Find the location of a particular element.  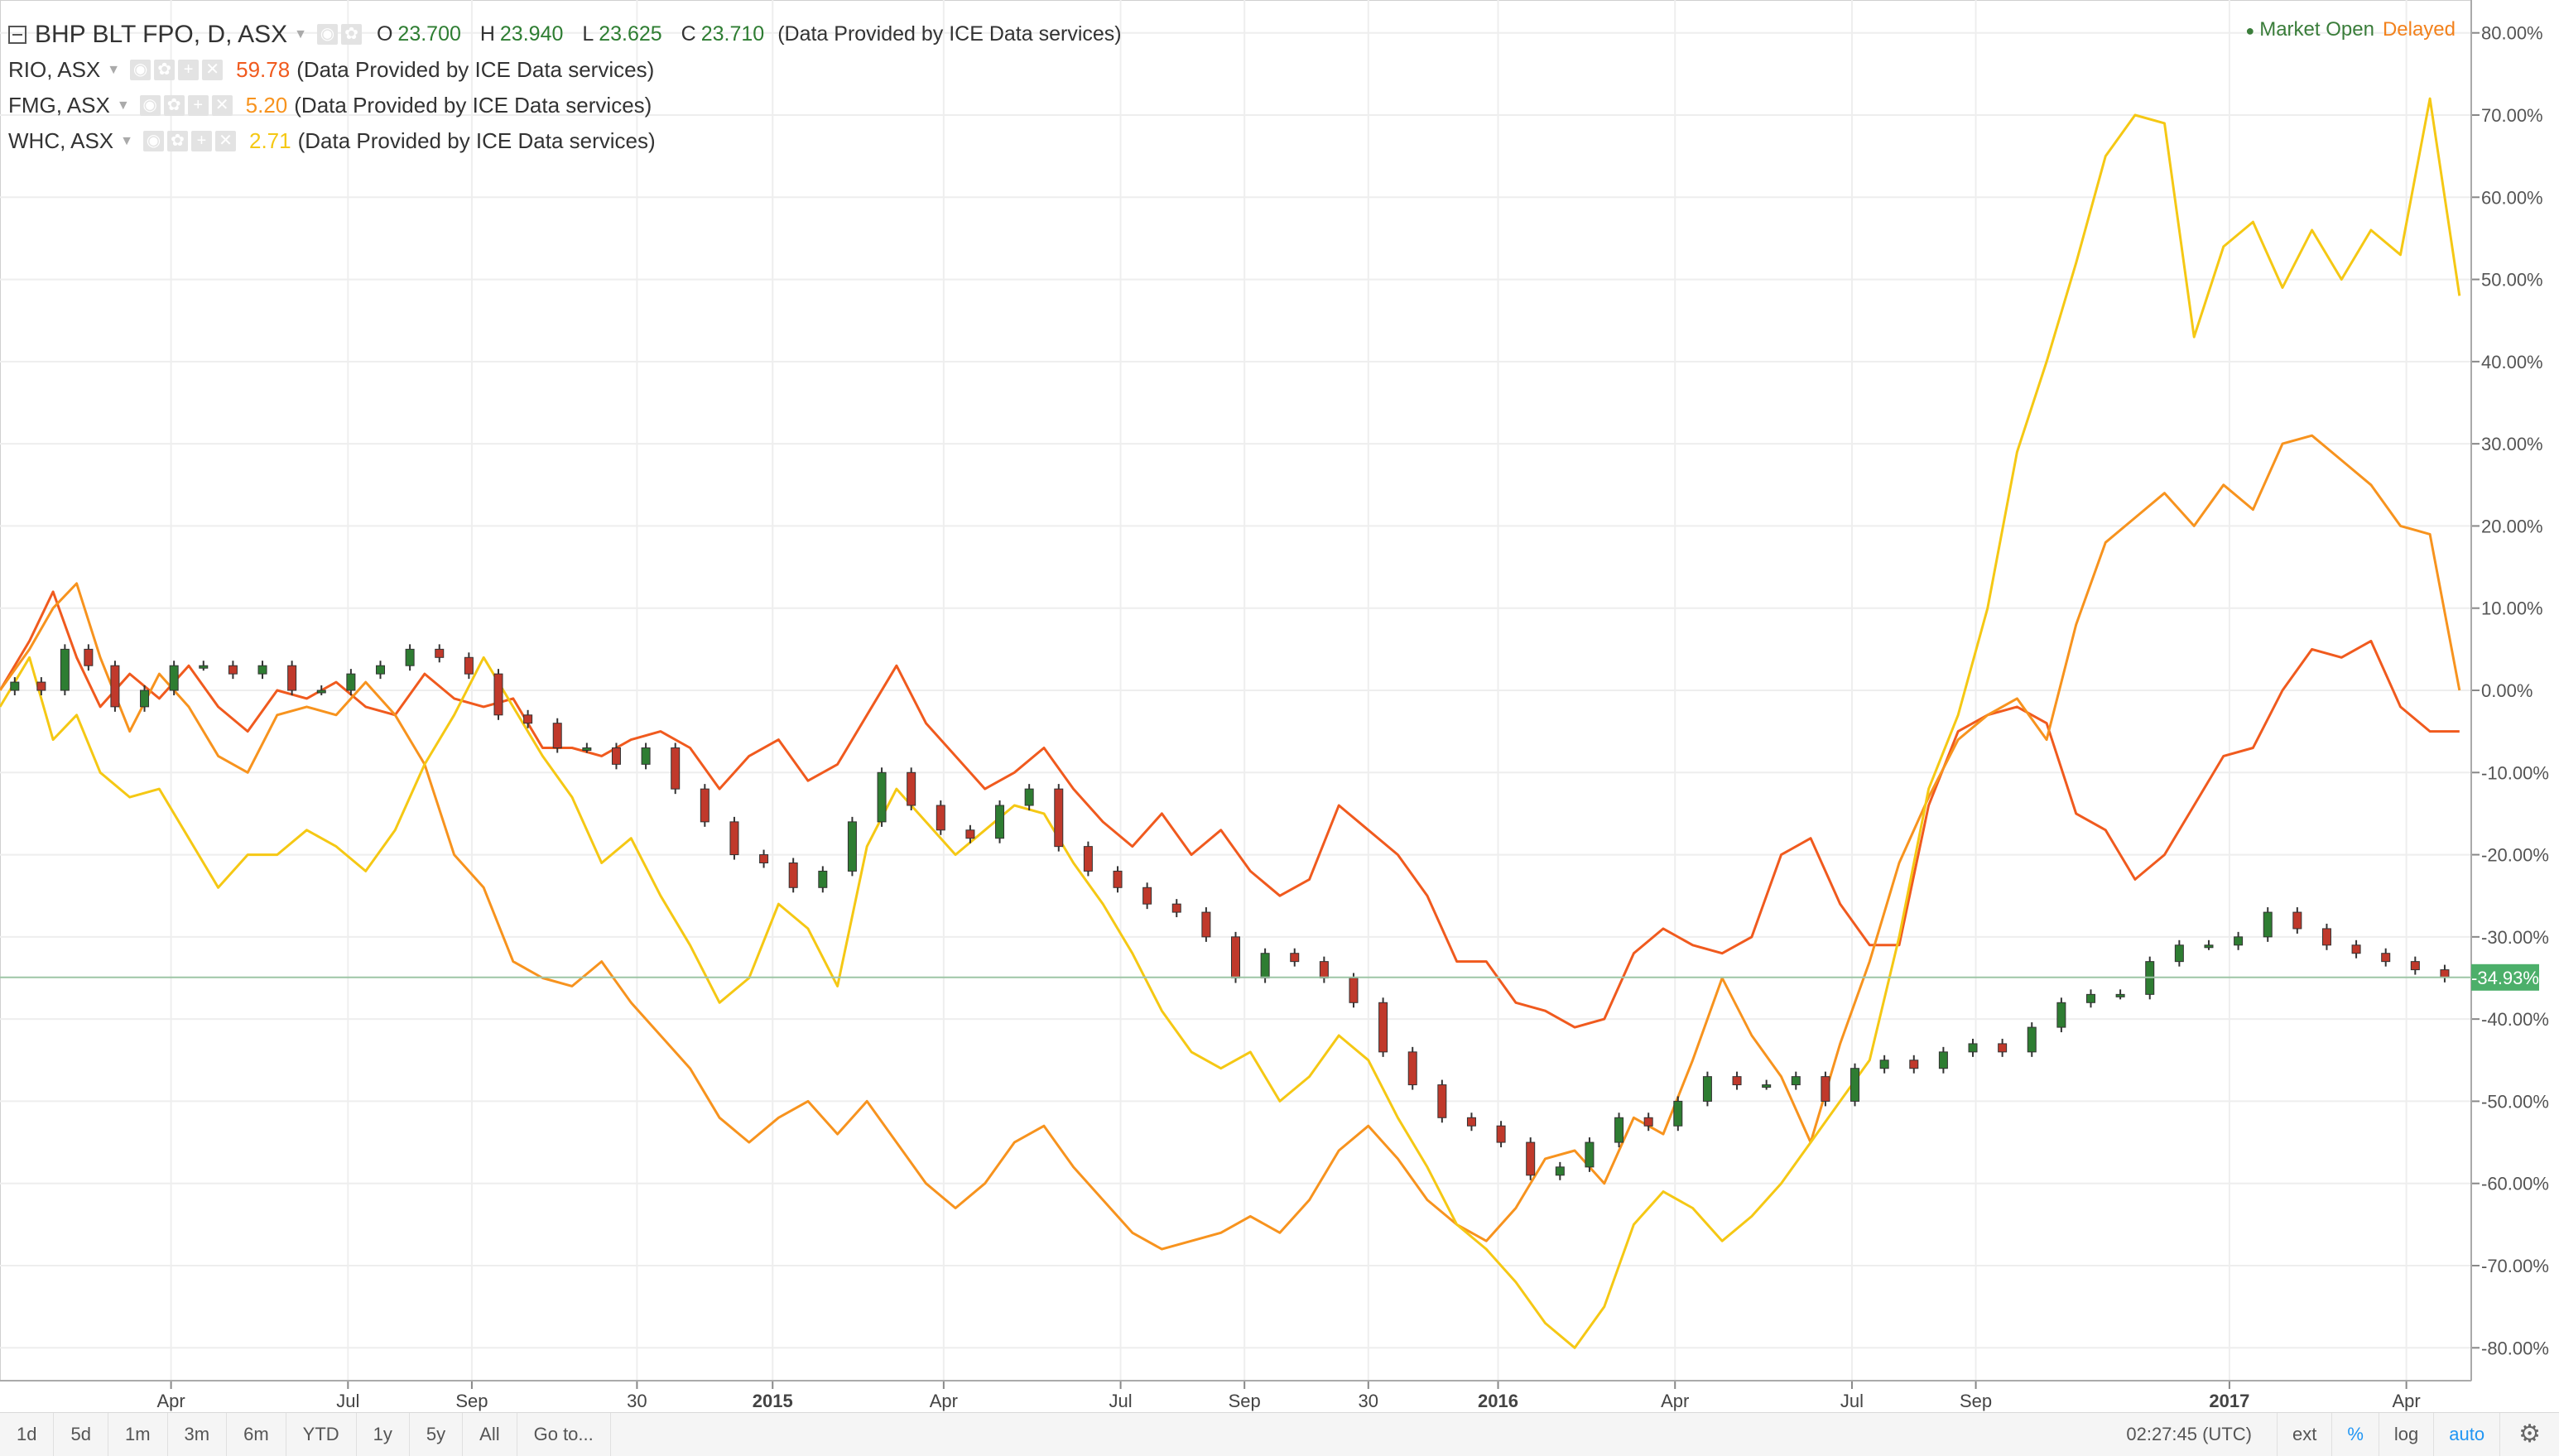

range-ytd: YTD is located at coordinates (321, 1434).